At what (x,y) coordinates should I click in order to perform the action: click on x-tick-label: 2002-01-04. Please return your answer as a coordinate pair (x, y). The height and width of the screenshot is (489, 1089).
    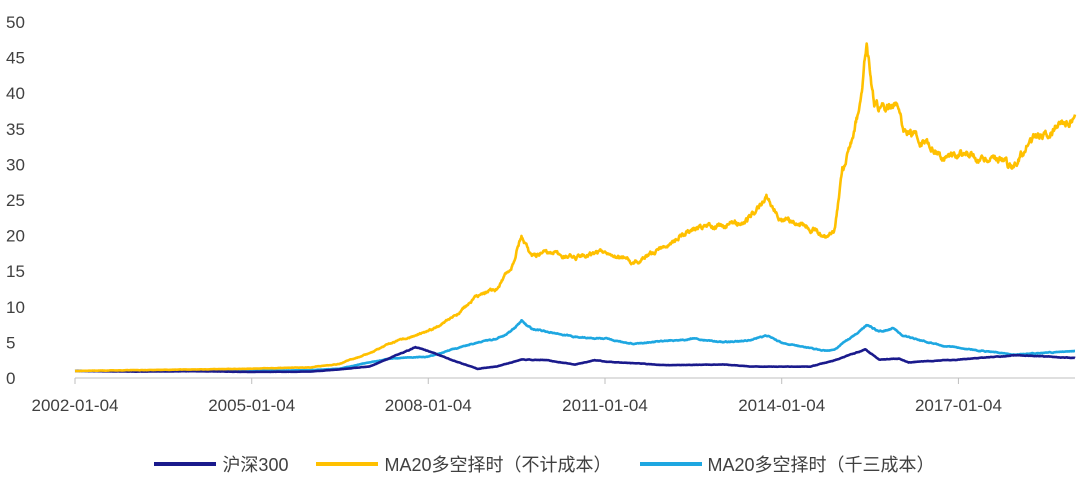
    Looking at the image, I should click on (75, 405).